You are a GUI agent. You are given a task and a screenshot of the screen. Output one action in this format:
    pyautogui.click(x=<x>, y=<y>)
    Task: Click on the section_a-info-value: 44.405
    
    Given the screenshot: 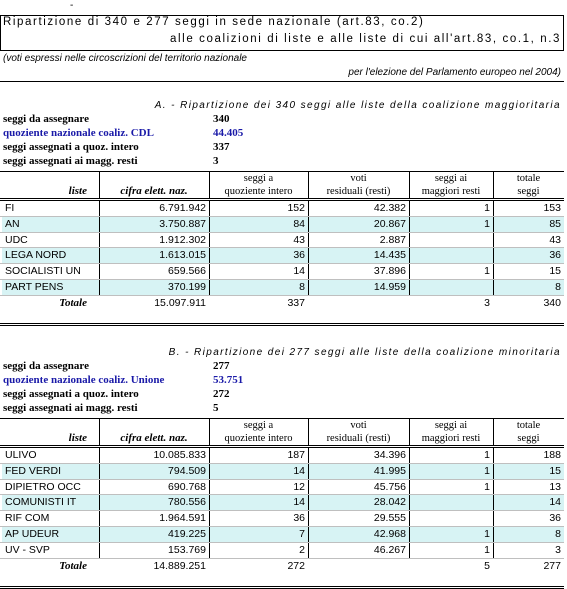 What is the action you would take?
    pyautogui.click(x=228, y=133)
    